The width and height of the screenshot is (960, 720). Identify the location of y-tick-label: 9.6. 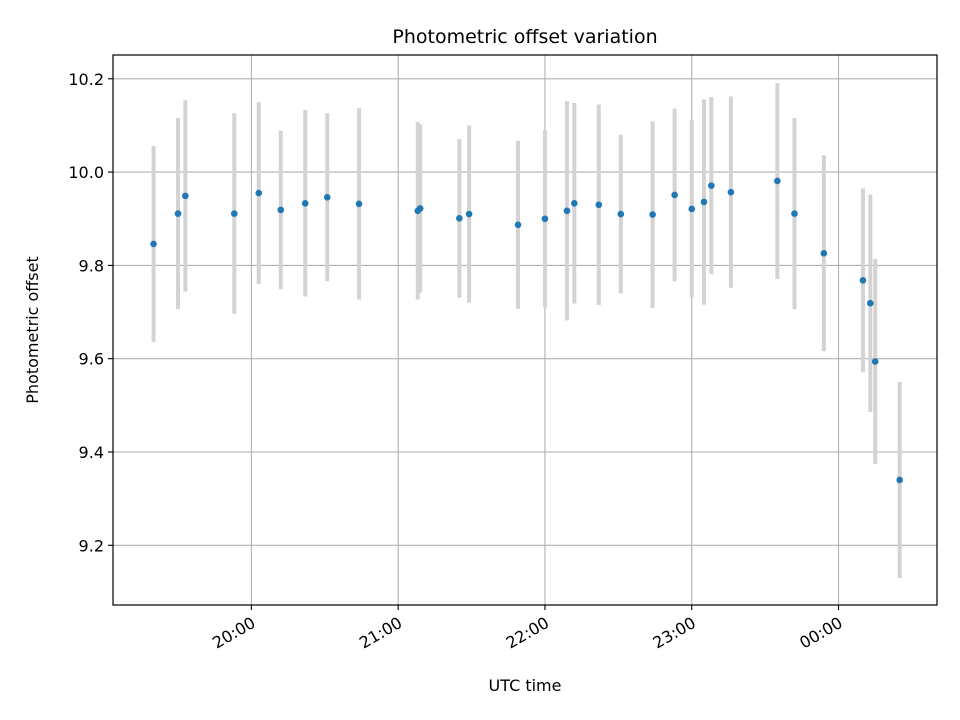
(91, 359).